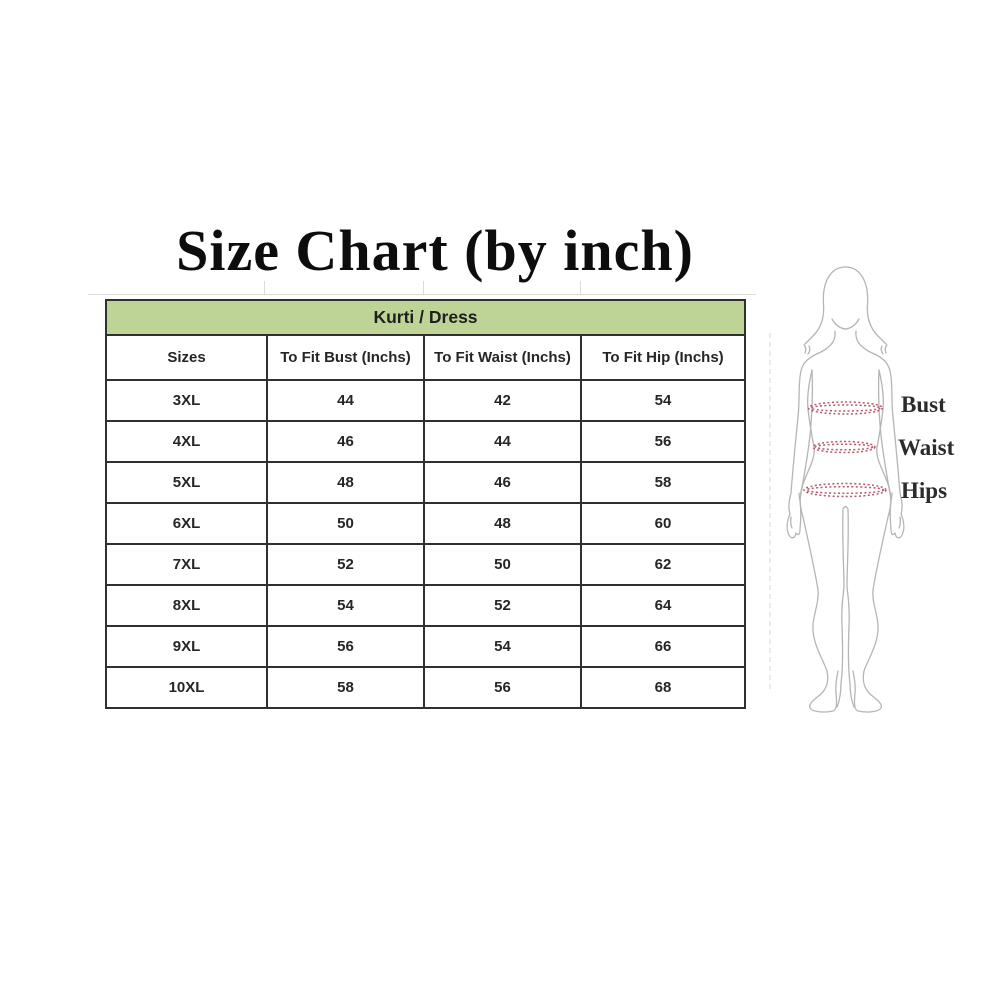  I want to click on size-cell: 6XL, so click(186, 523).